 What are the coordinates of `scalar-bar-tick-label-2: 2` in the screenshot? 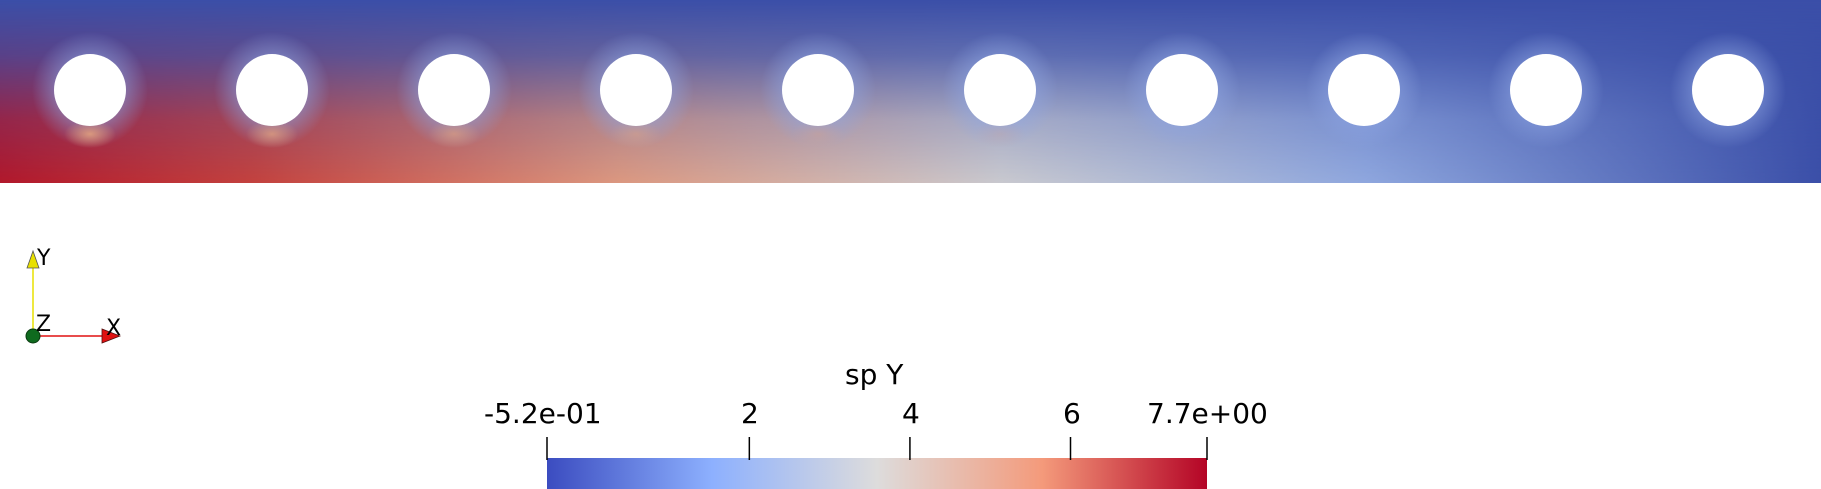 It's located at (750, 413).